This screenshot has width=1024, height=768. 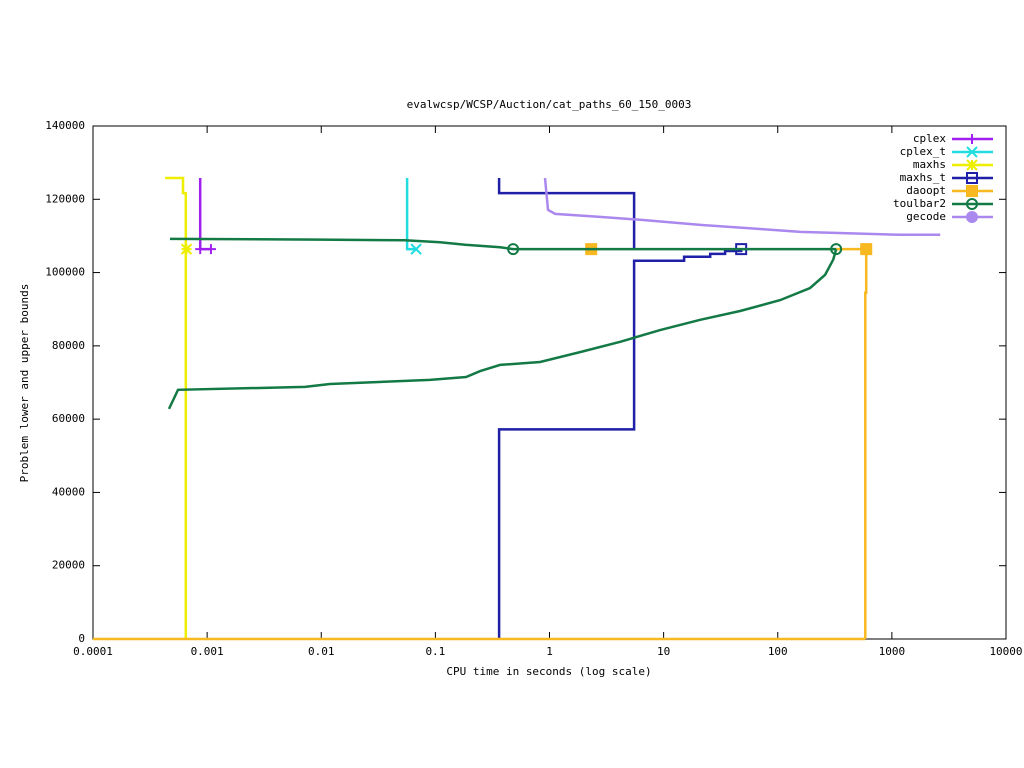 I want to click on y-tick-label: 40000, so click(x=68, y=491).